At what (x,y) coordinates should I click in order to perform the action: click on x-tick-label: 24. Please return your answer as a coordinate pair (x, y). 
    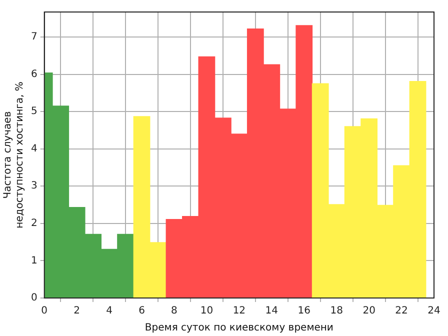
    Looking at the image, I should click on (434, 311).